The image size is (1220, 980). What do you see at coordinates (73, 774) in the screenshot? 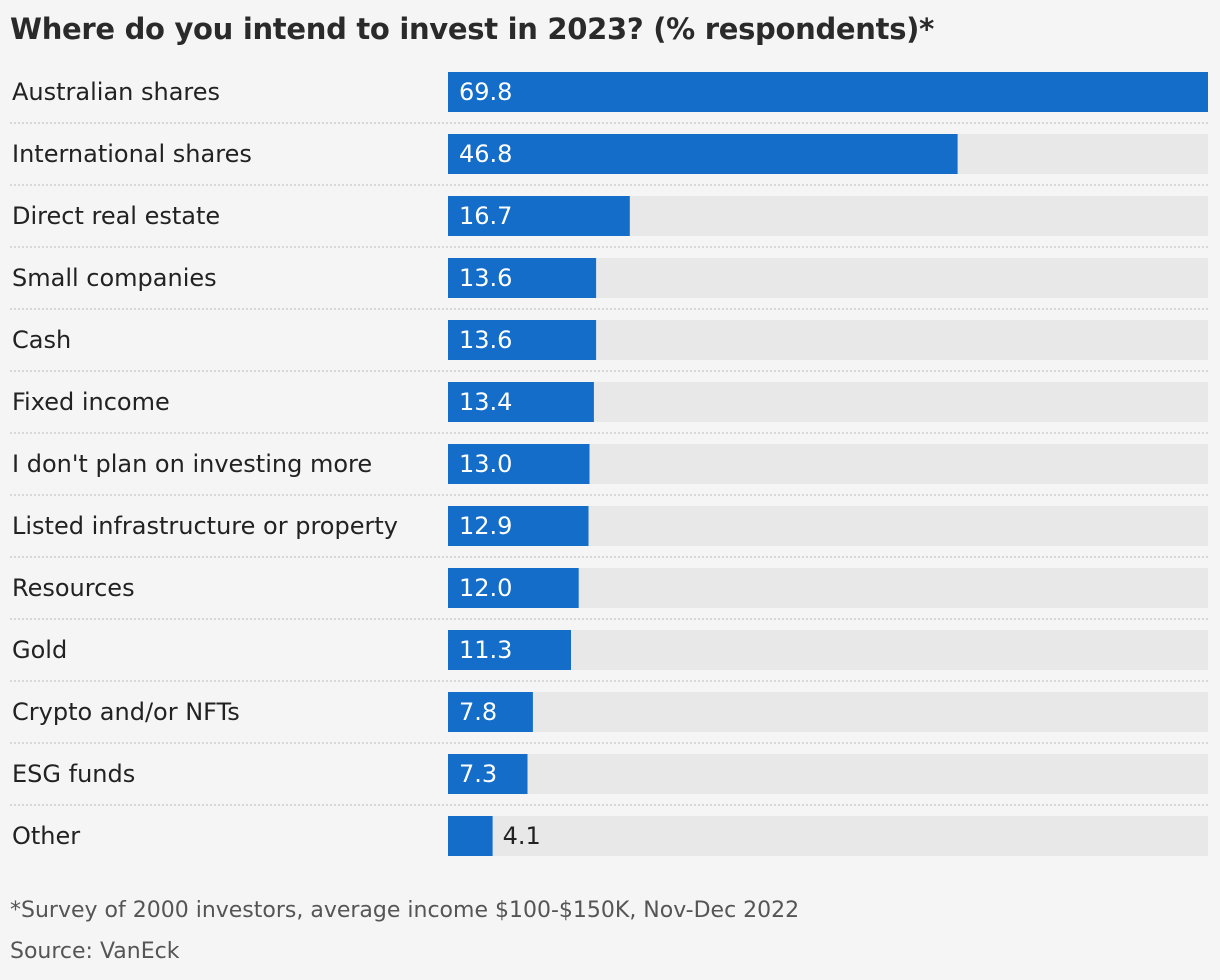
I see `category-label: ESG funds` at bounding box center [73, 774].